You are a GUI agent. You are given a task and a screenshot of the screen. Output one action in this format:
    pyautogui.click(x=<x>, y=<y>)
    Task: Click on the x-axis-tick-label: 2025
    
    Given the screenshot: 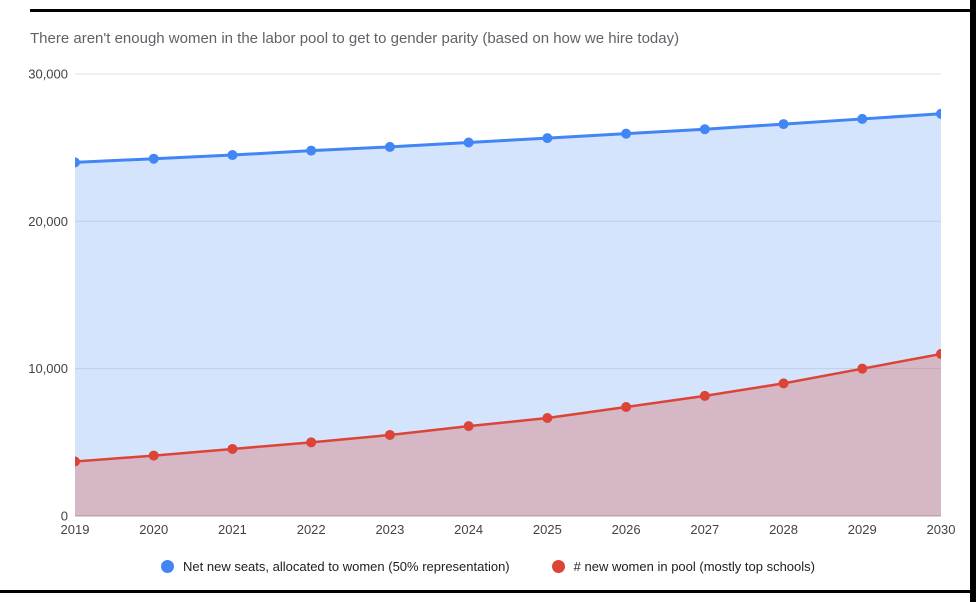 What is the action you would take?
    pyautogui.click(x=547, y=529)
    